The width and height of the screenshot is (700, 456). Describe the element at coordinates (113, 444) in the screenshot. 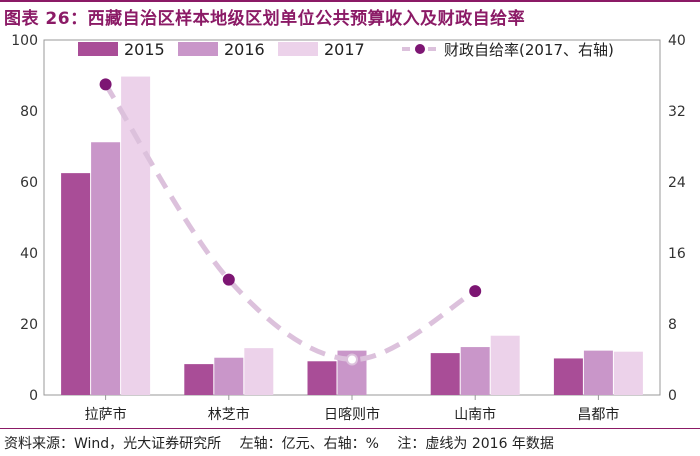

I see `source-text: 资料来源：Wind，光大证券研究所` at that location.